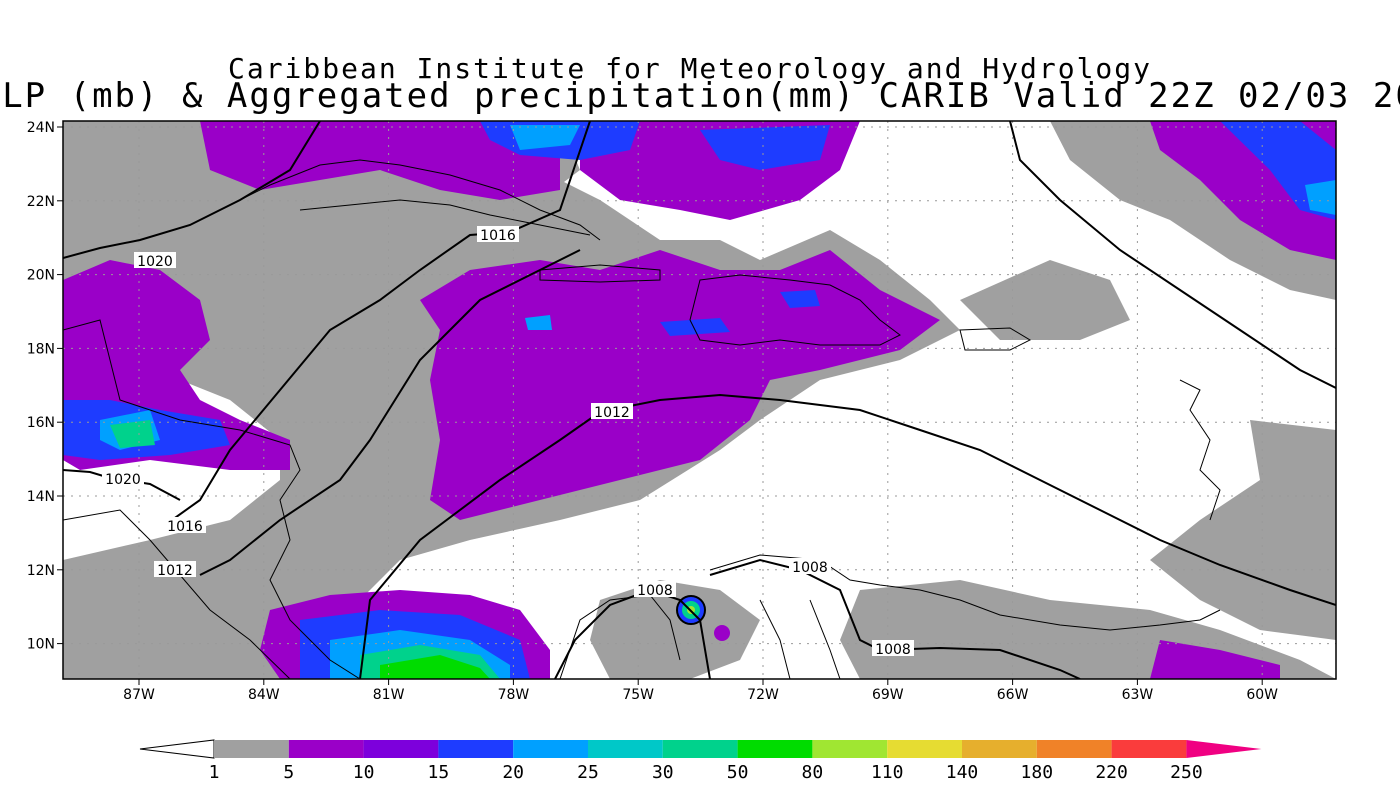 This screenshot has width=1400, height=800. What do you see at coordinates (895, 618) in the screenshot?
I see `isobar-1008-east` at bounding box center [895, 618].